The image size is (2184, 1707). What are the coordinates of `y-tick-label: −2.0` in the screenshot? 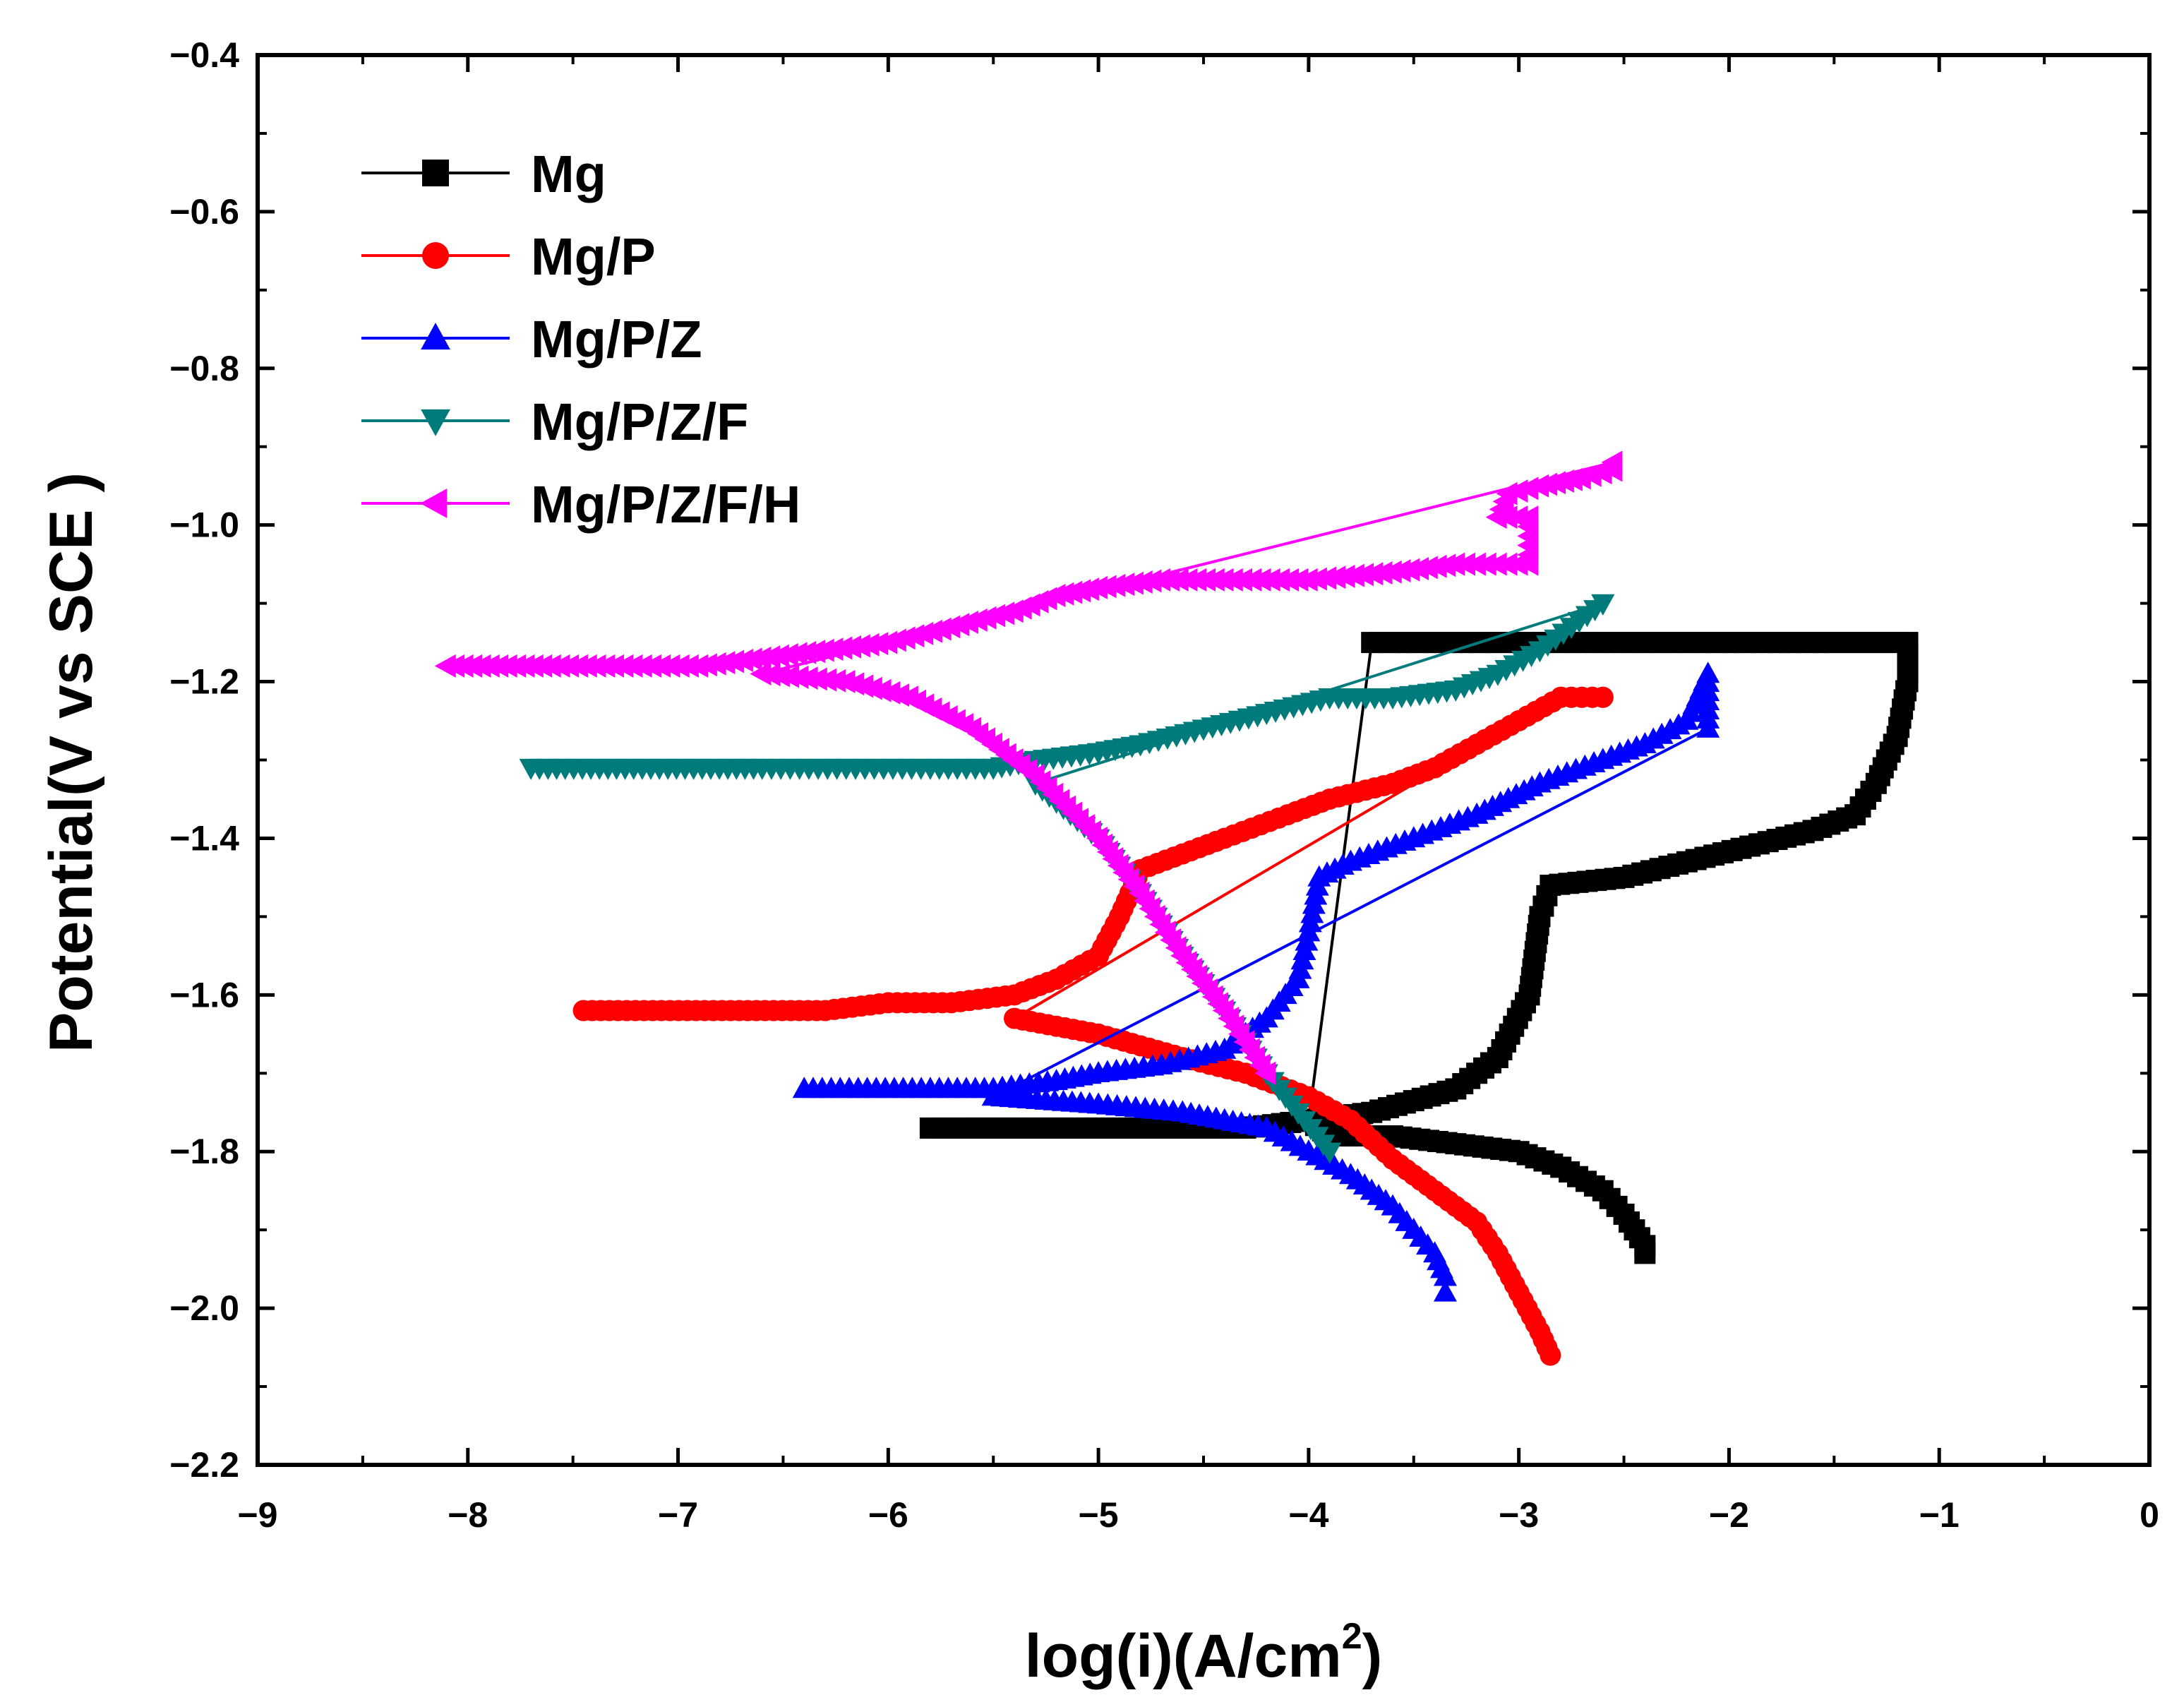 It's located at (204, 1308).